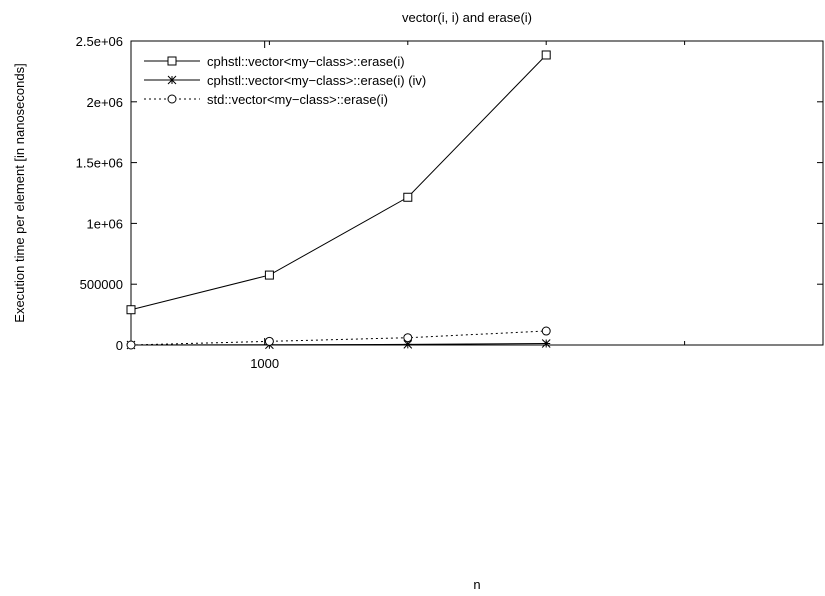 The height and width of the screenshot is (596, 825). Describe the element at coordinates (104, 102) in the screenshot. I see `y-tick-label: 2e+06` at that location.